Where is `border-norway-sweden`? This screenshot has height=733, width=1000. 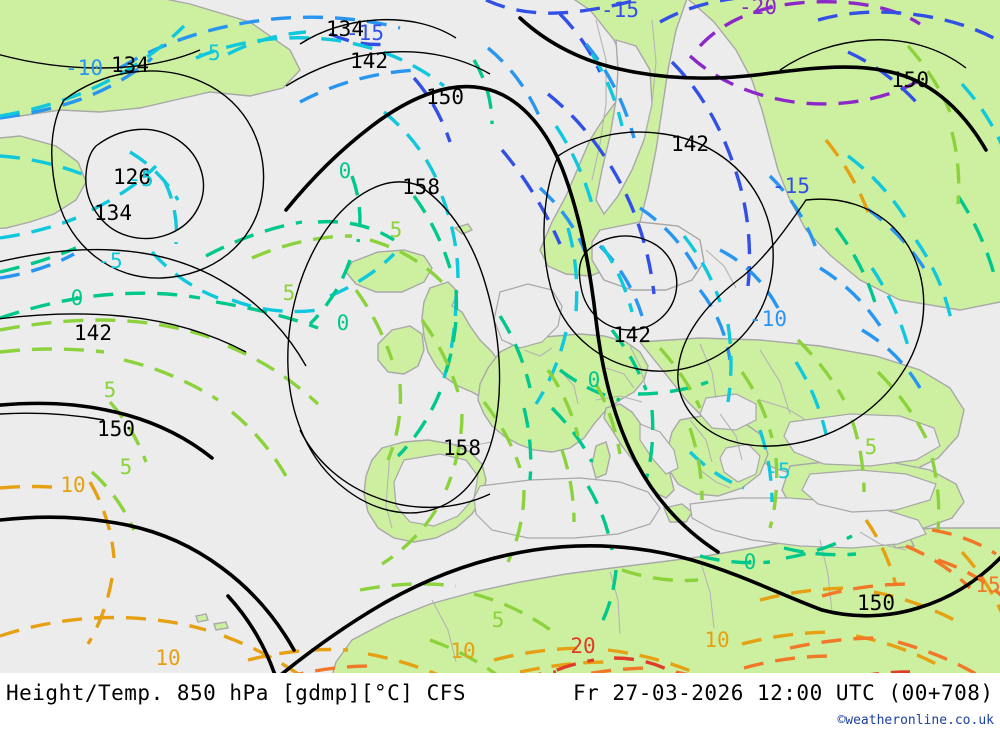 border-norway-sweden is located at coordinates (599, 100).